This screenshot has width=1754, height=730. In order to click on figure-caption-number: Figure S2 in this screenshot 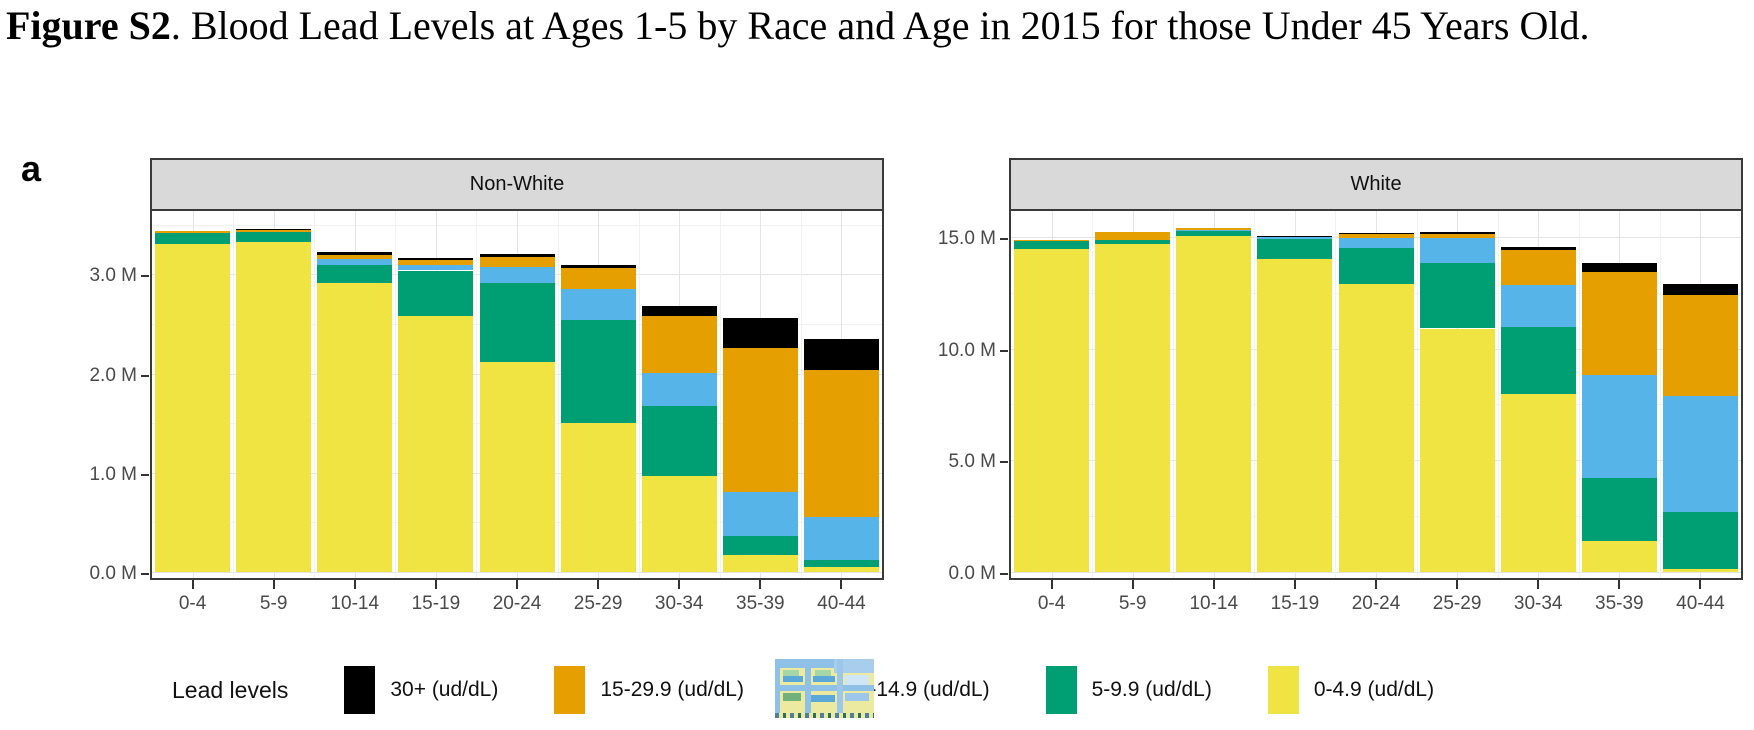, I will do `click(88, 25)`.